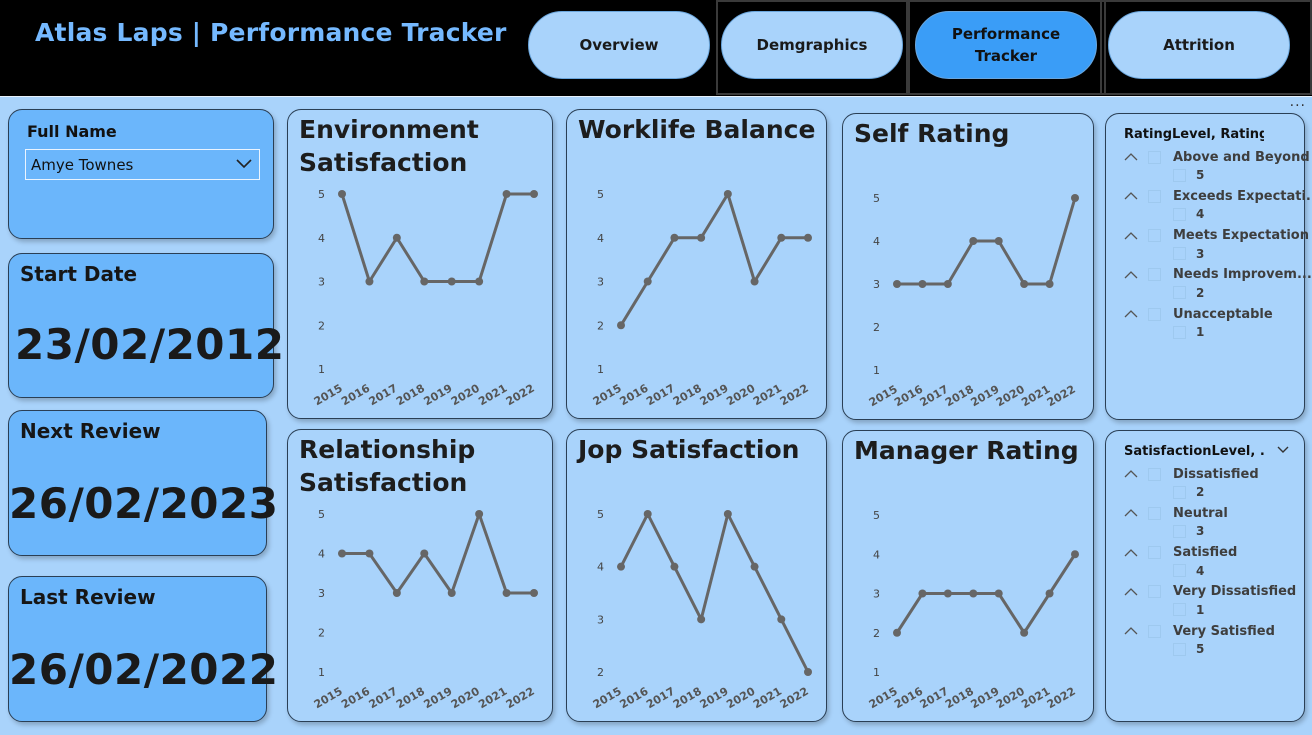  What do you see at coordinates (1218, 474) in the screenshot?
I see `filter-item: Dissatisfied` at bounding box center [1218, 474].